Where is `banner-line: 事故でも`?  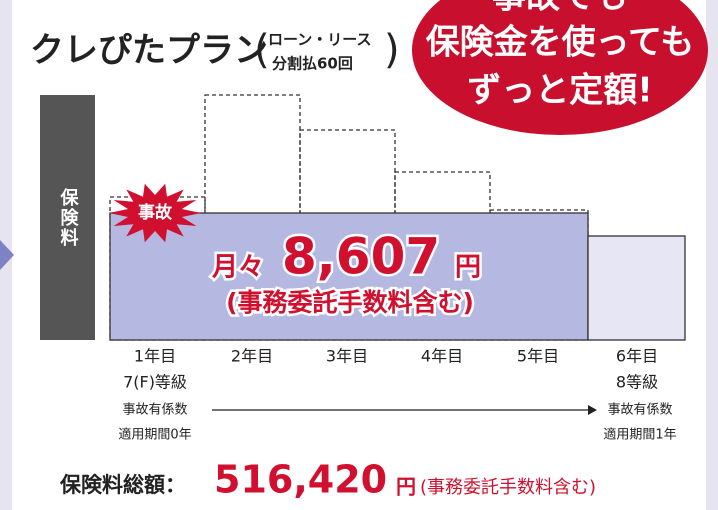 banner-line: 事故でも is located at coordinates (560, 8).